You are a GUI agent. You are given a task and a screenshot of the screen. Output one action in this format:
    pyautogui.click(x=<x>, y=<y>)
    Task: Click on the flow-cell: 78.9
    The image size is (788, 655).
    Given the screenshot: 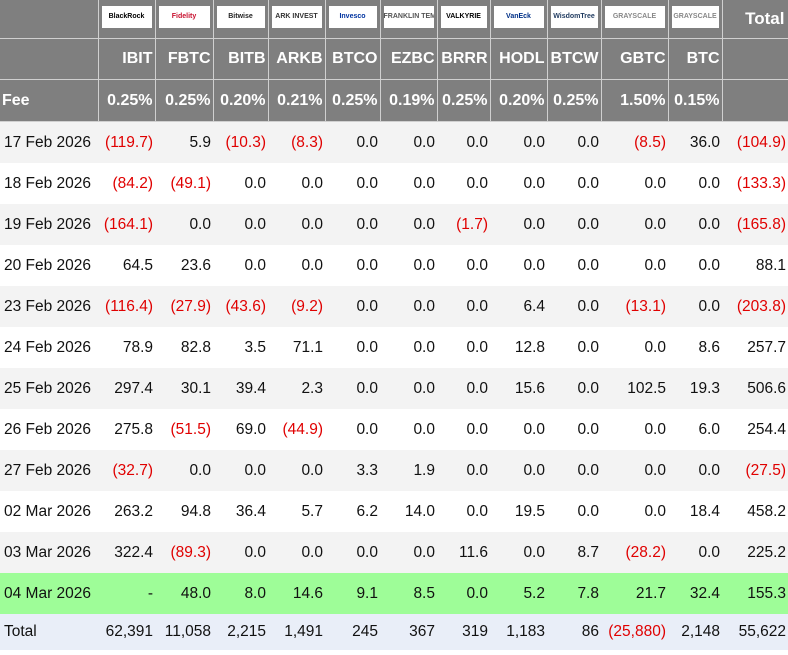 What is the action you would take?
    pyautogui.click(x=126, y=347)
    